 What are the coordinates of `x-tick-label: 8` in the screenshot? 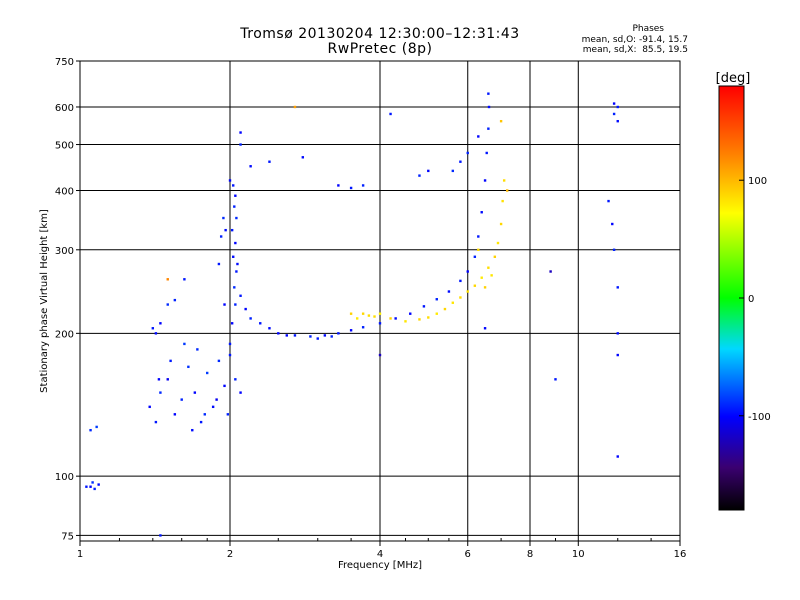 It's located at (530, 554).